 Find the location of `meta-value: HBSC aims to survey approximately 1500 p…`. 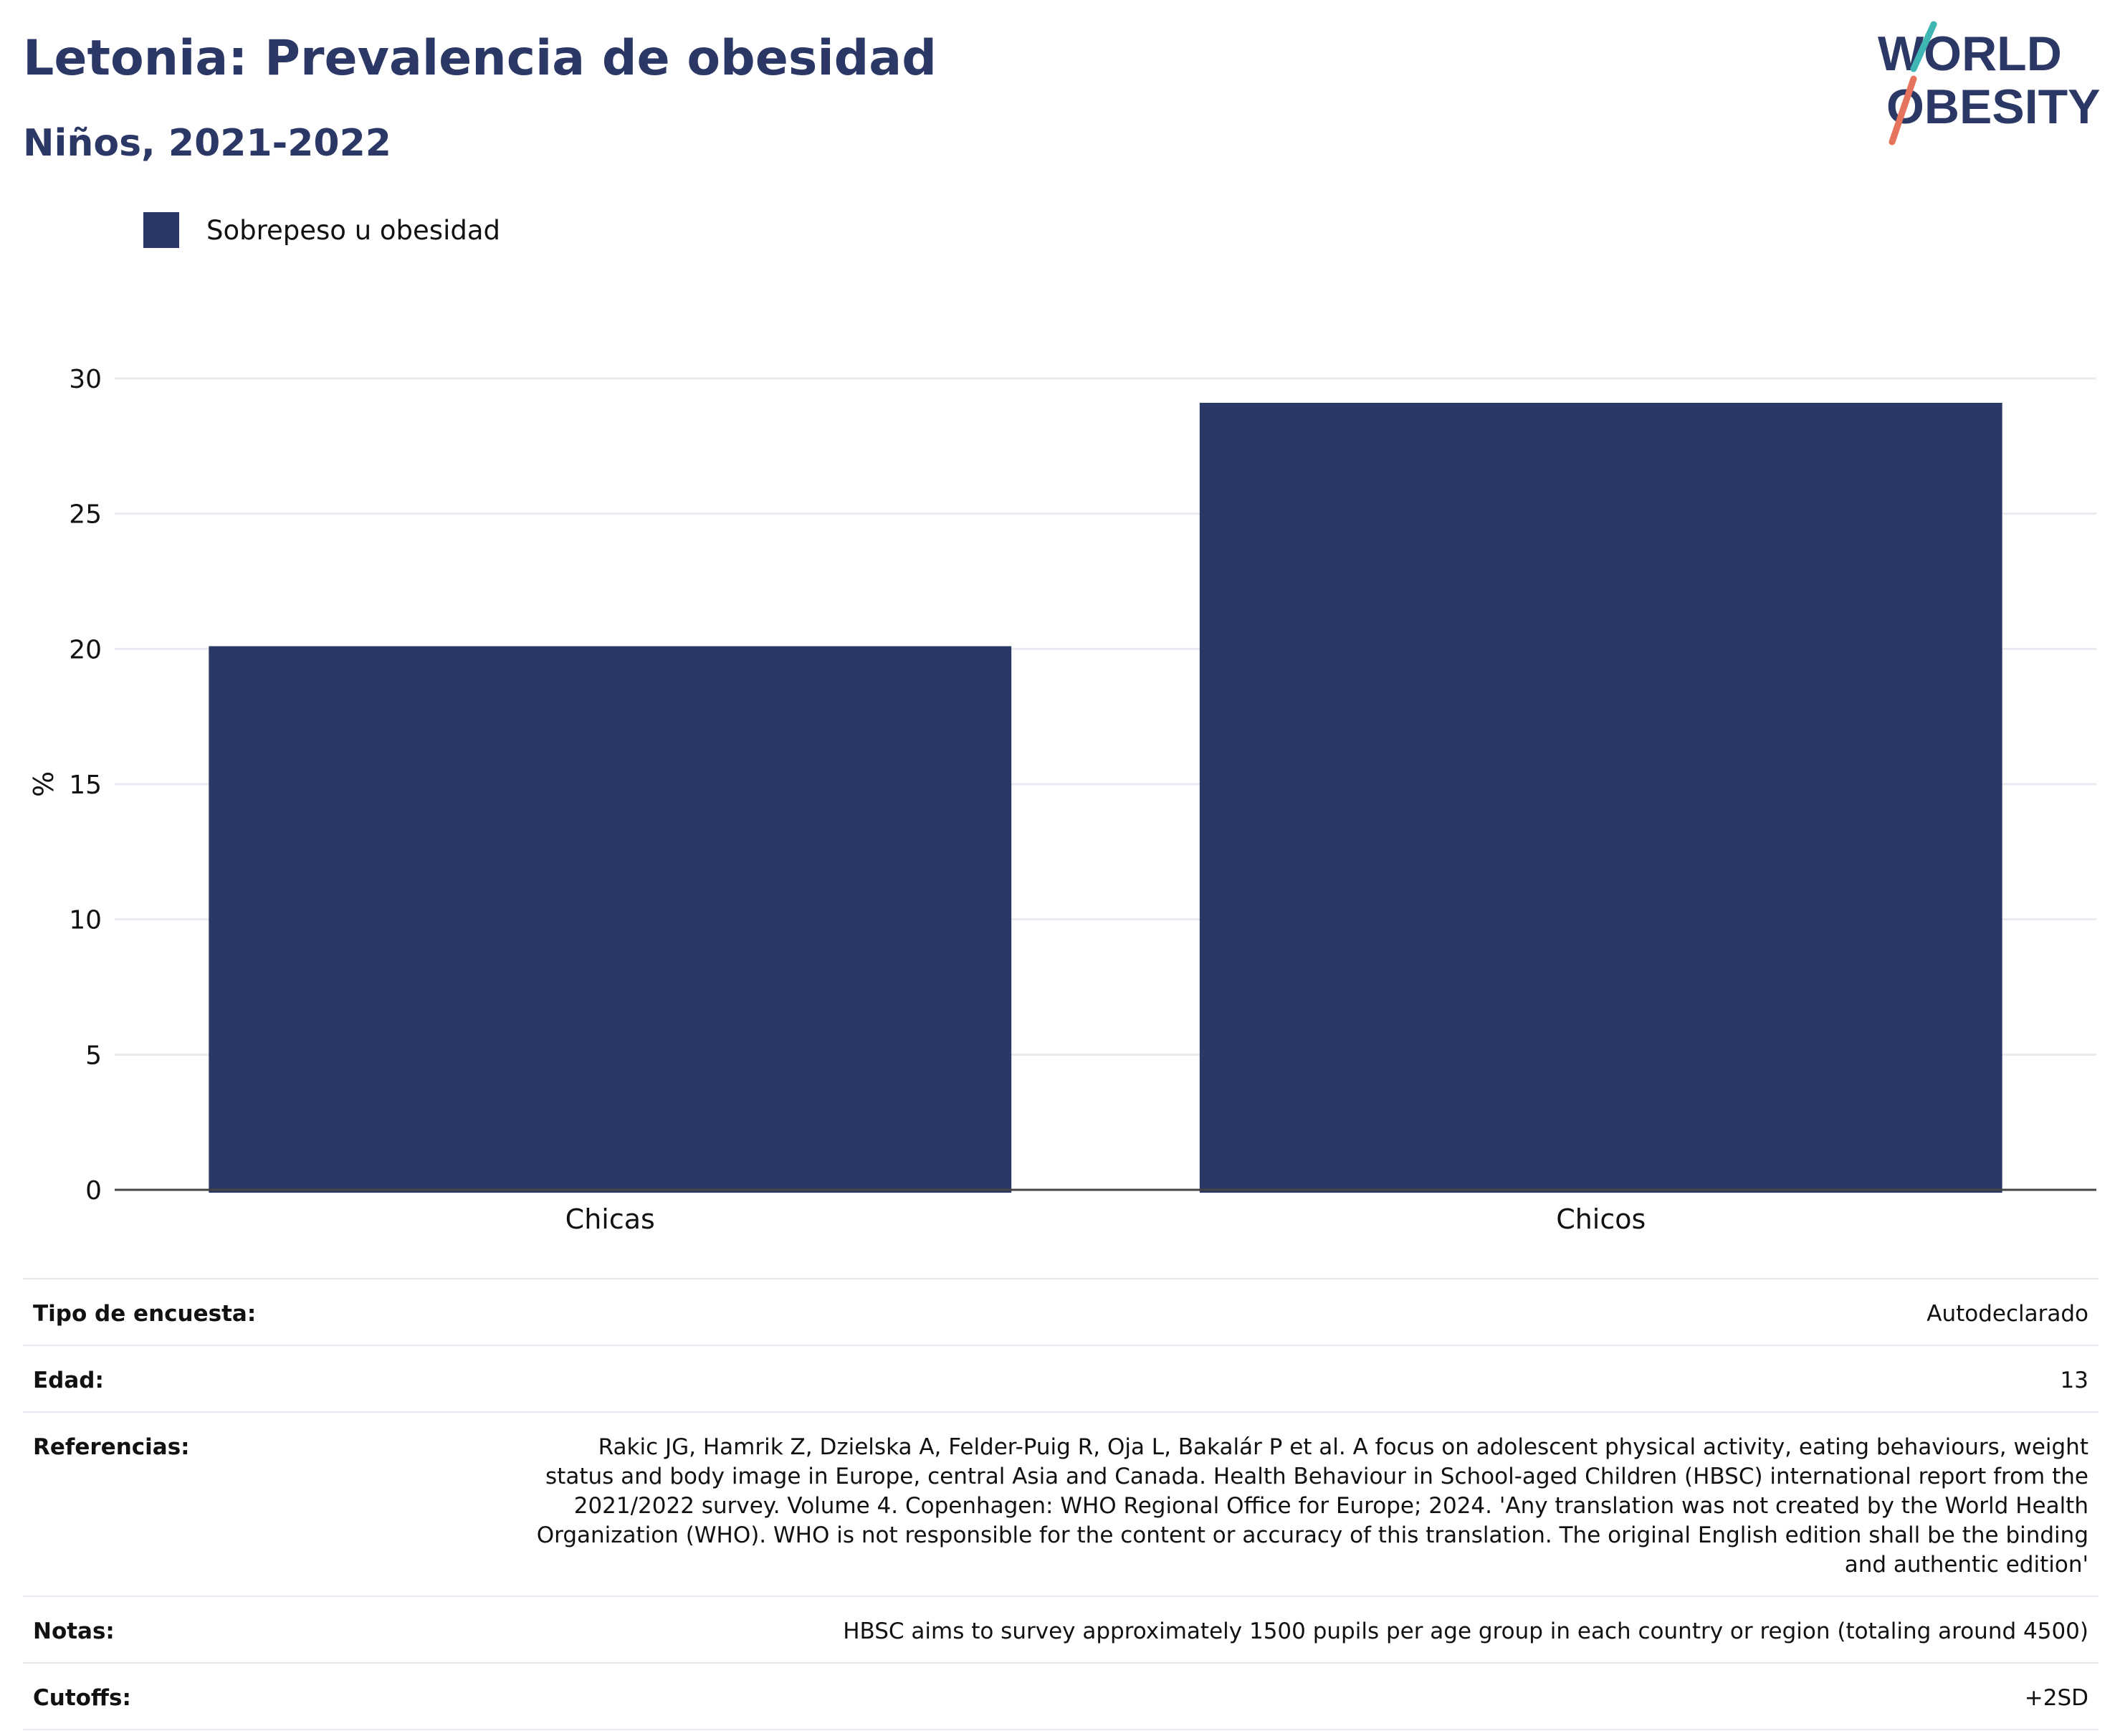

meta-value: HBSC aims to survey approximately 1500 p… is located at coordinates (1466, 1631).